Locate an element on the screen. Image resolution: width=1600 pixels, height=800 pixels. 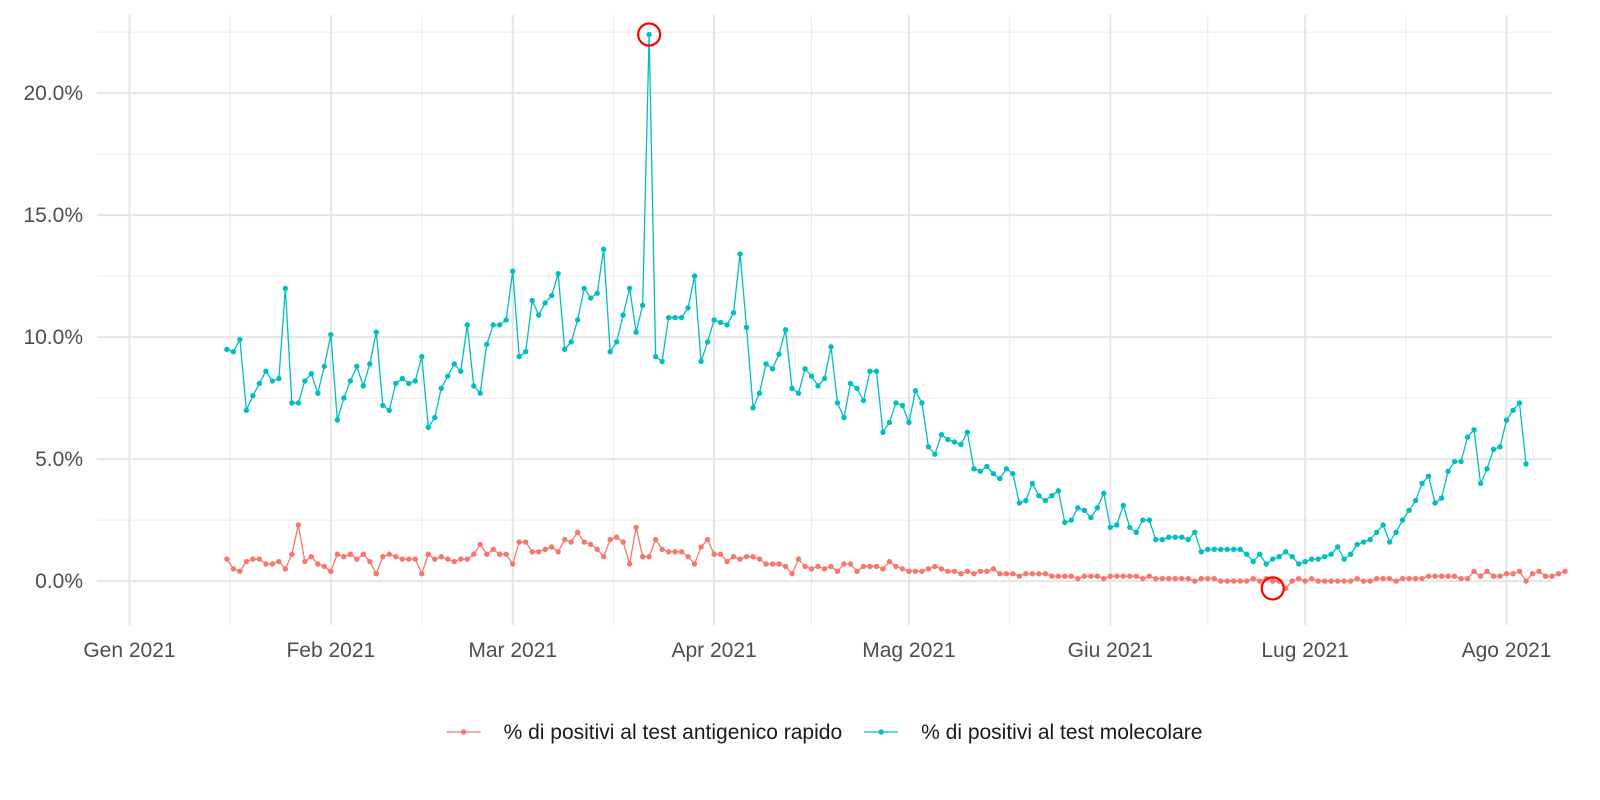
y-tick-label: 0.0% is located at coordinates (59, 581).